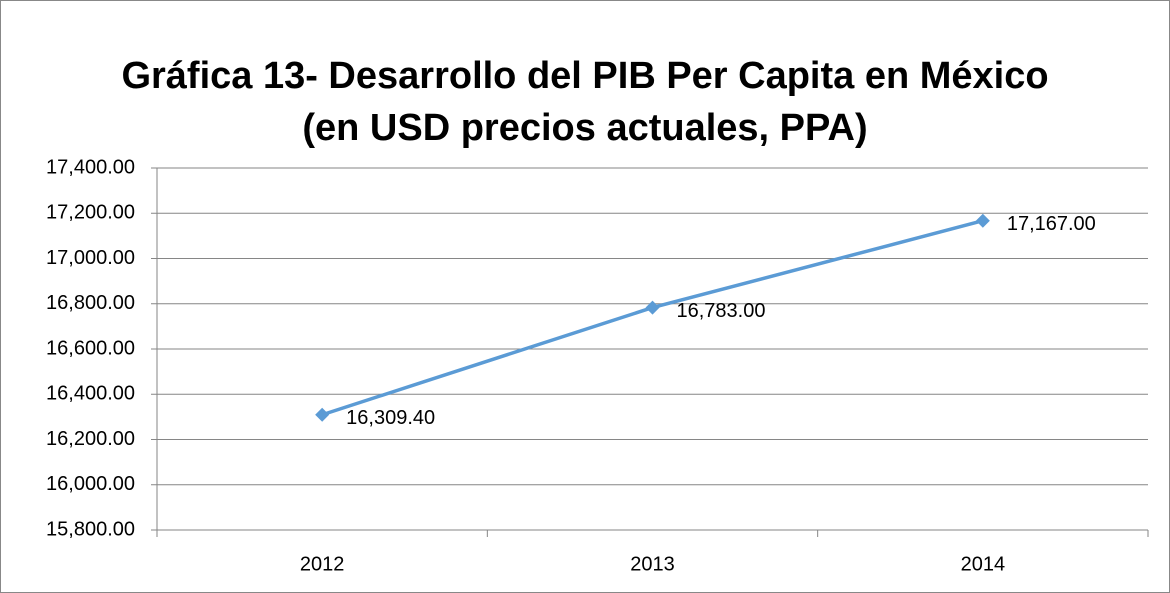 This screenshot has height=593, width=1170. What do you see at coordinates (90, 484) in the screenshot?
I see `y-tick-label: 16,000.00` at bounding box center [90, 484].